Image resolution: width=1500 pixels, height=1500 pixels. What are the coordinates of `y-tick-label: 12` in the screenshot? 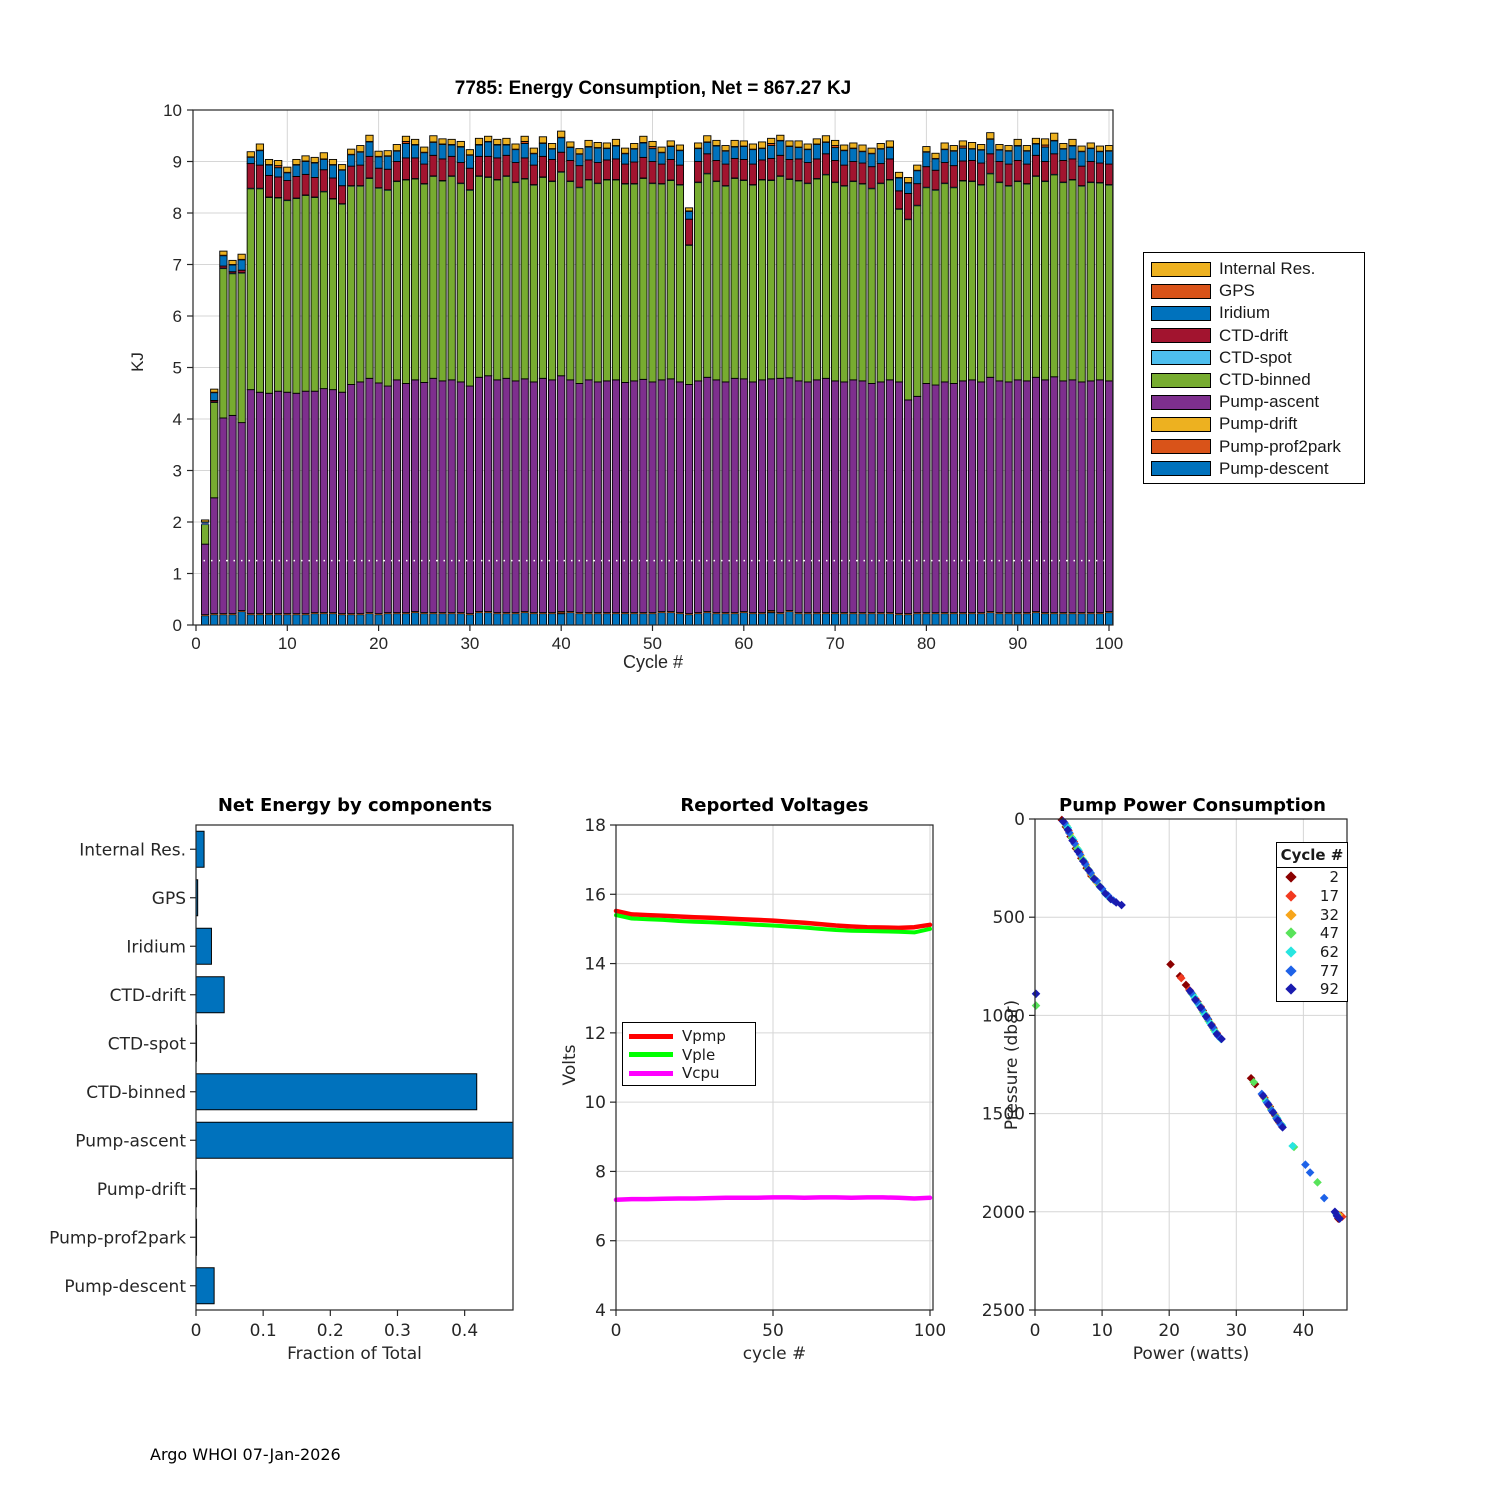 It's located at (595, 1034).